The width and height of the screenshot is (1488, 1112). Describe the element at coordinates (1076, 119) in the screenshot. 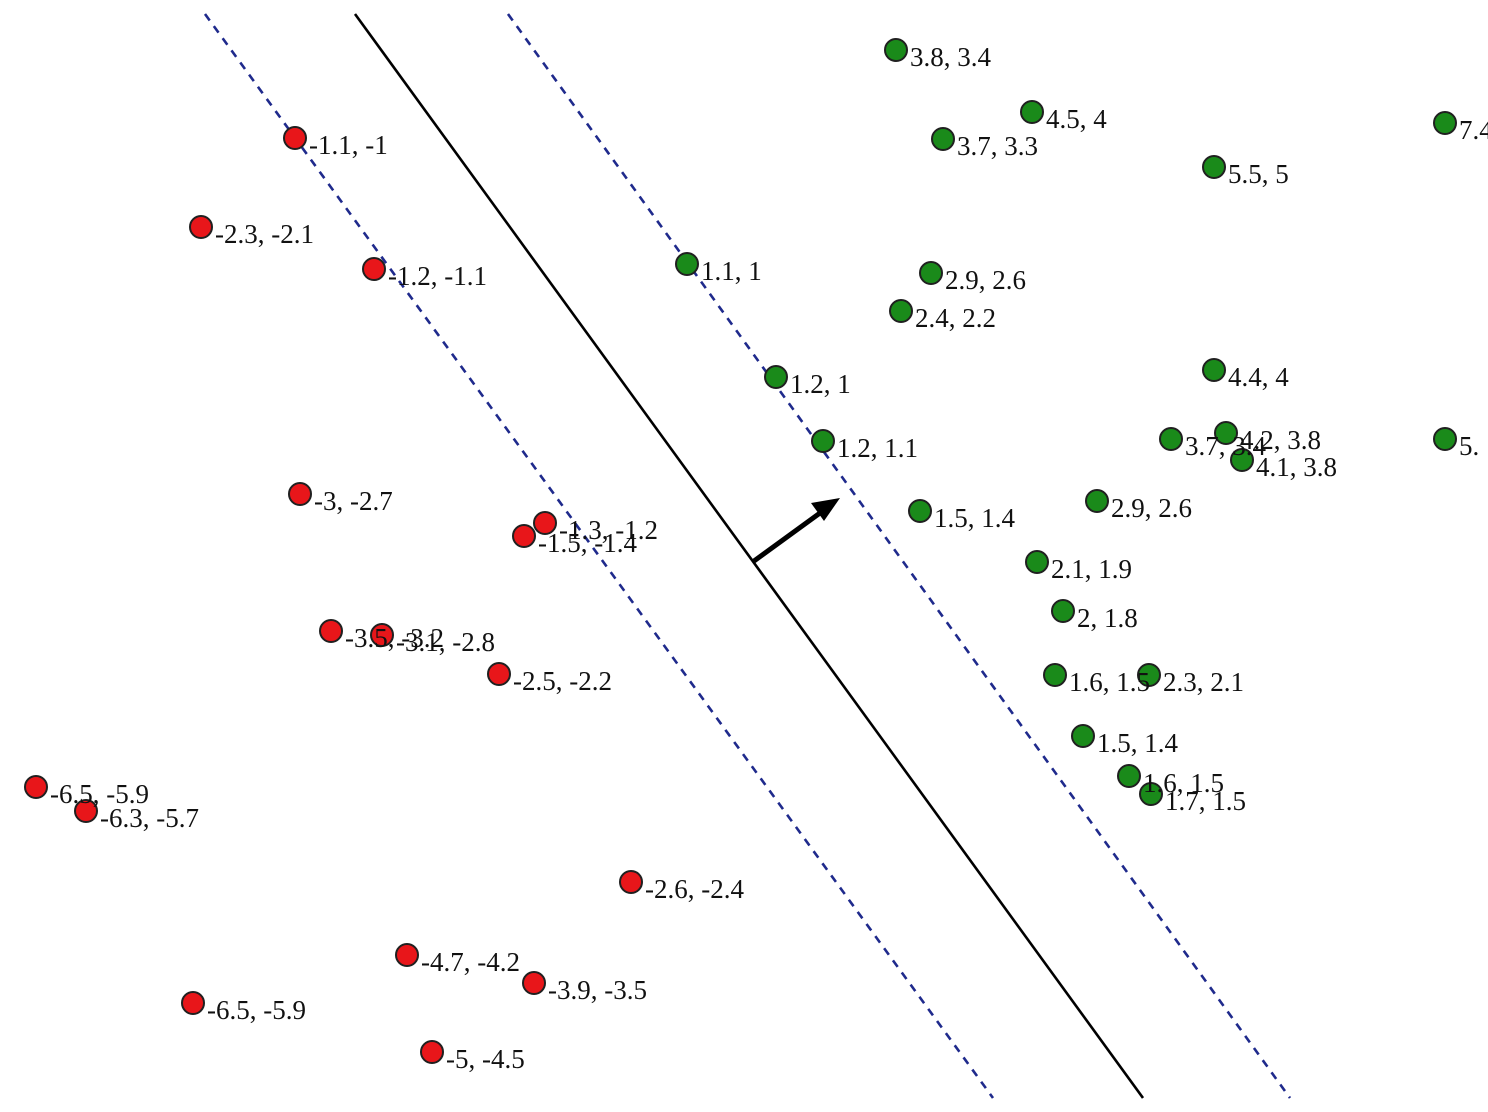

I see `positive-point-label: 4.5, 4` at that location.